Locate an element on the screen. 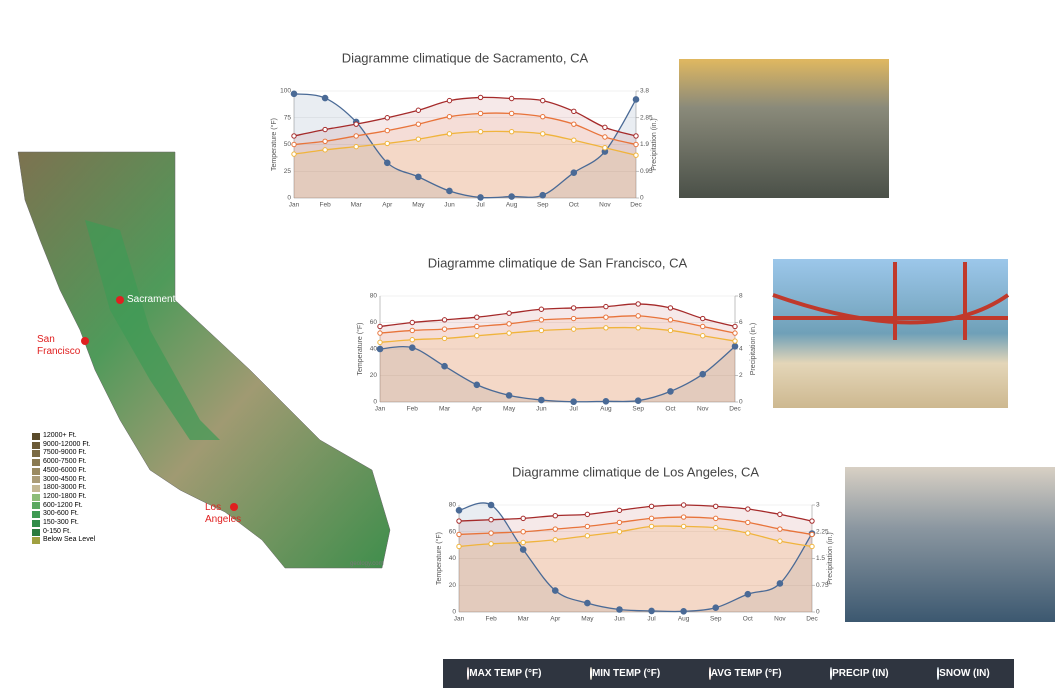 The image size is (1060, 694). y-tick-label: 25 is located at coordinates (288, 171).